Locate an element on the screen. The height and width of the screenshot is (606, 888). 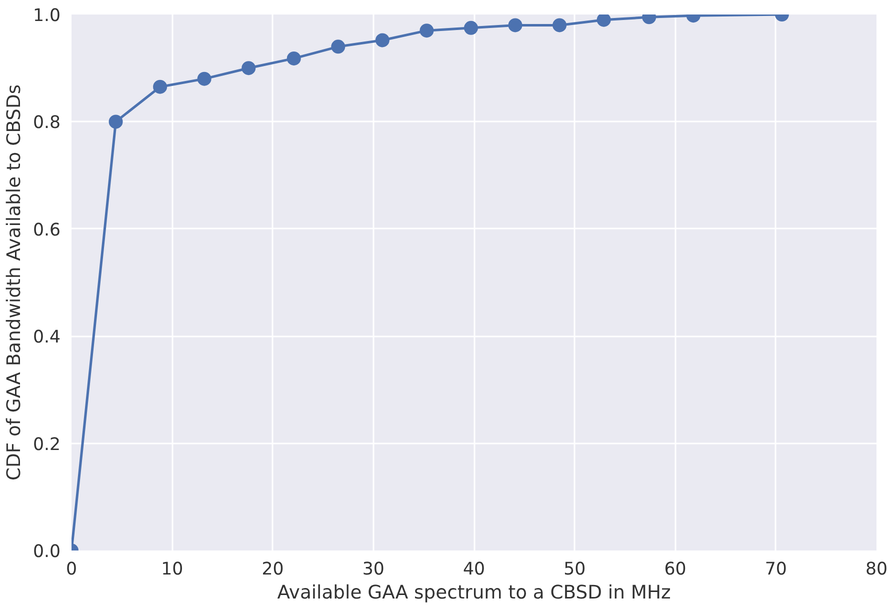
y-axis-title: CDF of GAA Bandwidth Available to CBSDs is located at coordinates (14, 282).